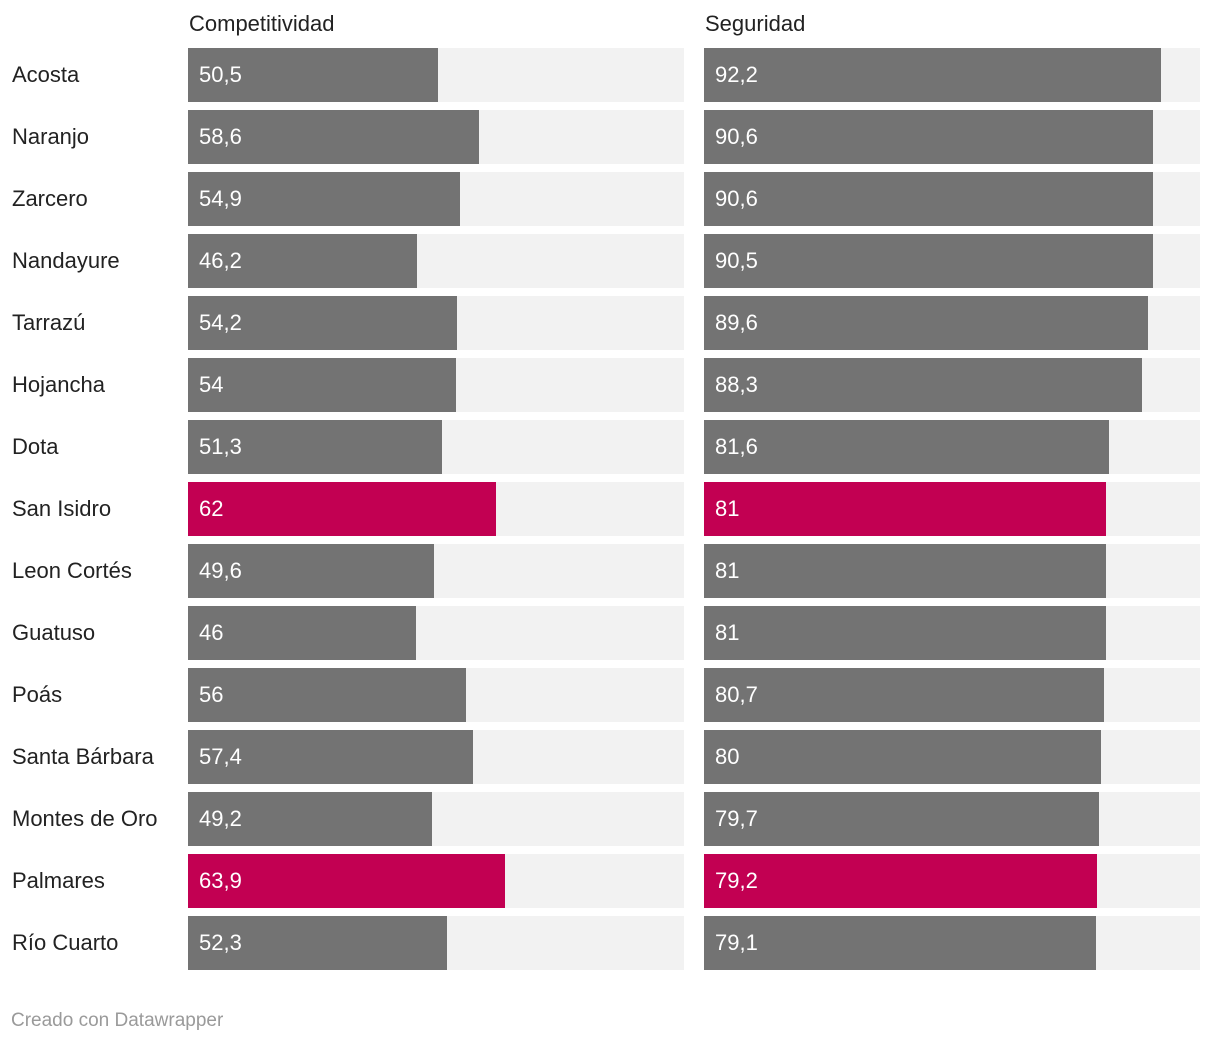  Describe the element at coordinates (58, 384) in the screenshot. I see `category-label: Hojancha` at that location.